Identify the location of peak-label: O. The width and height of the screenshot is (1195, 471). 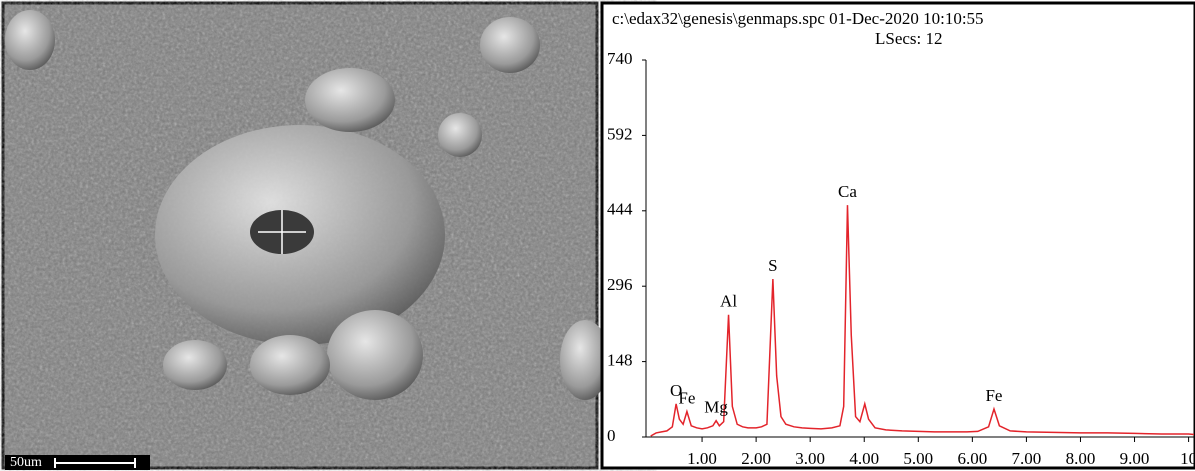
(676, 390).